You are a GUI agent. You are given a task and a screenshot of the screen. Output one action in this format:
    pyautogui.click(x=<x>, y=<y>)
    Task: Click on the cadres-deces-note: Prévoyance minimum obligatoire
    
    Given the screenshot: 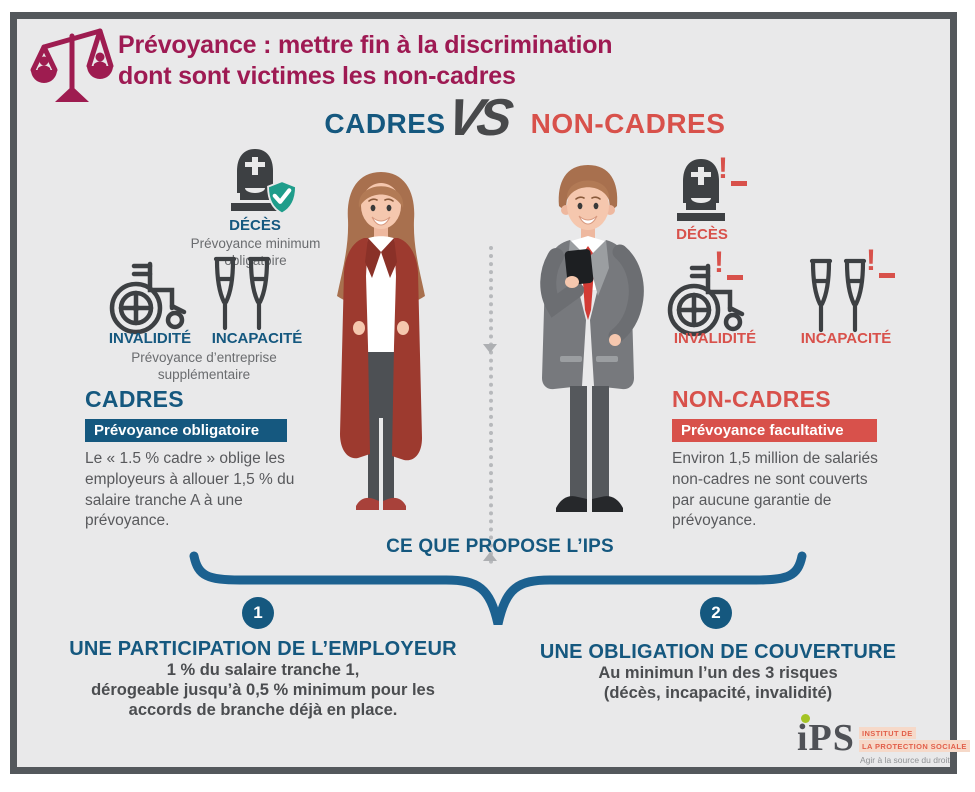 What is the action you would take?
    pyautogui.click(x=255, y=252)
    